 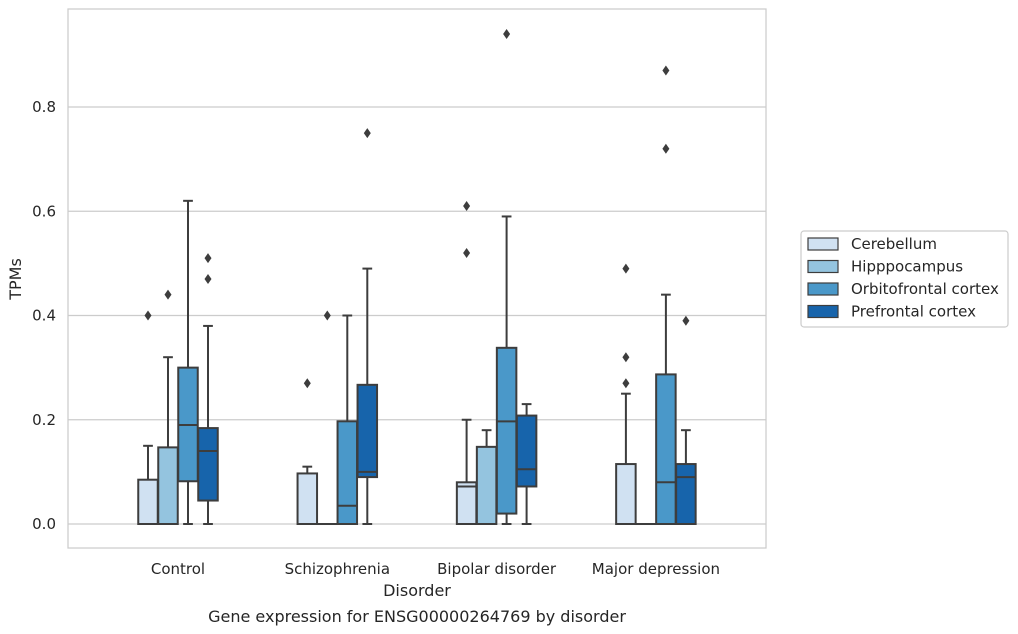 I want to click on x-tick-label: Major depression, so click(x=656, y=569).